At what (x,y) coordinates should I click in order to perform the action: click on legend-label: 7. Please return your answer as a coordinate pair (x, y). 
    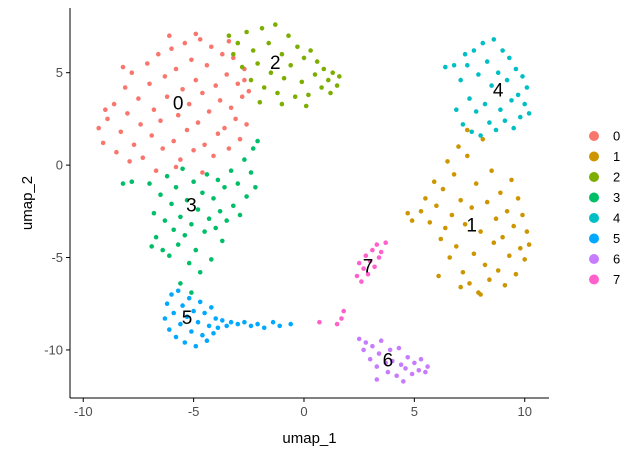
    Looking at the image, I should click on (616, 279).